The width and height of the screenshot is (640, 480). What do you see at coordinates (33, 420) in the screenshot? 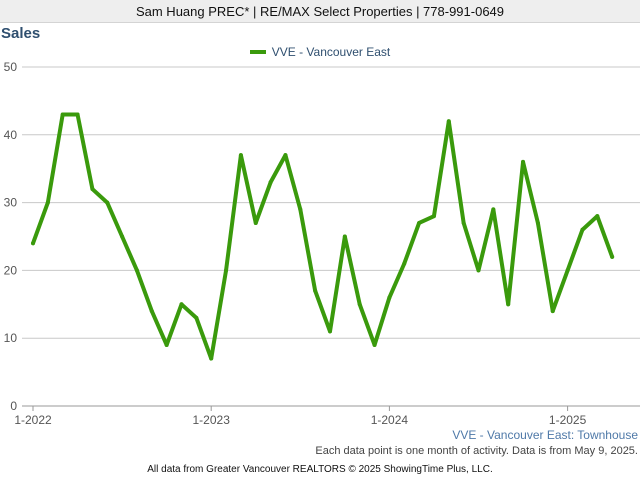
I see `x-tick-label: 1-2022` at bounding box center [33, 420].